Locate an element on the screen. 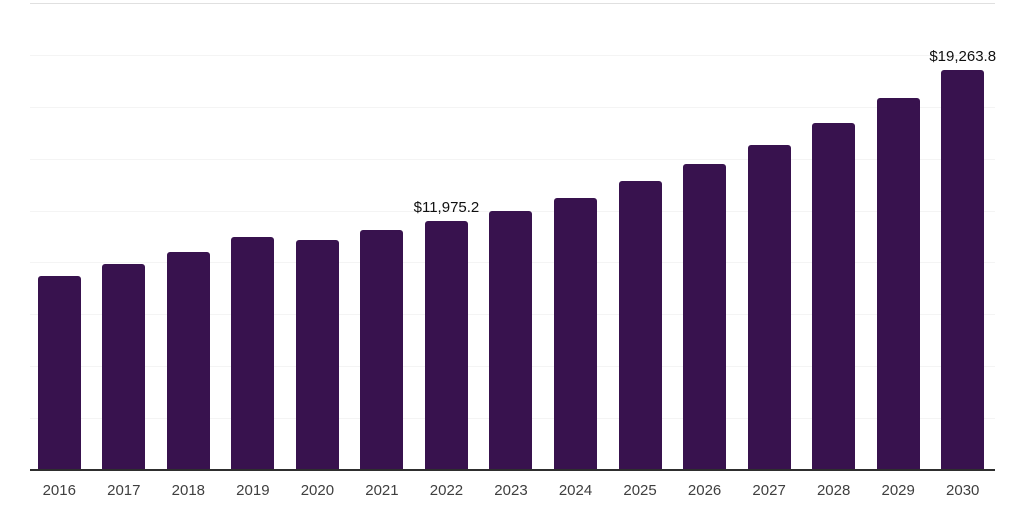 This screenshot has width=1024, height=512. x-axis-line is located at coordinates (512, 470).